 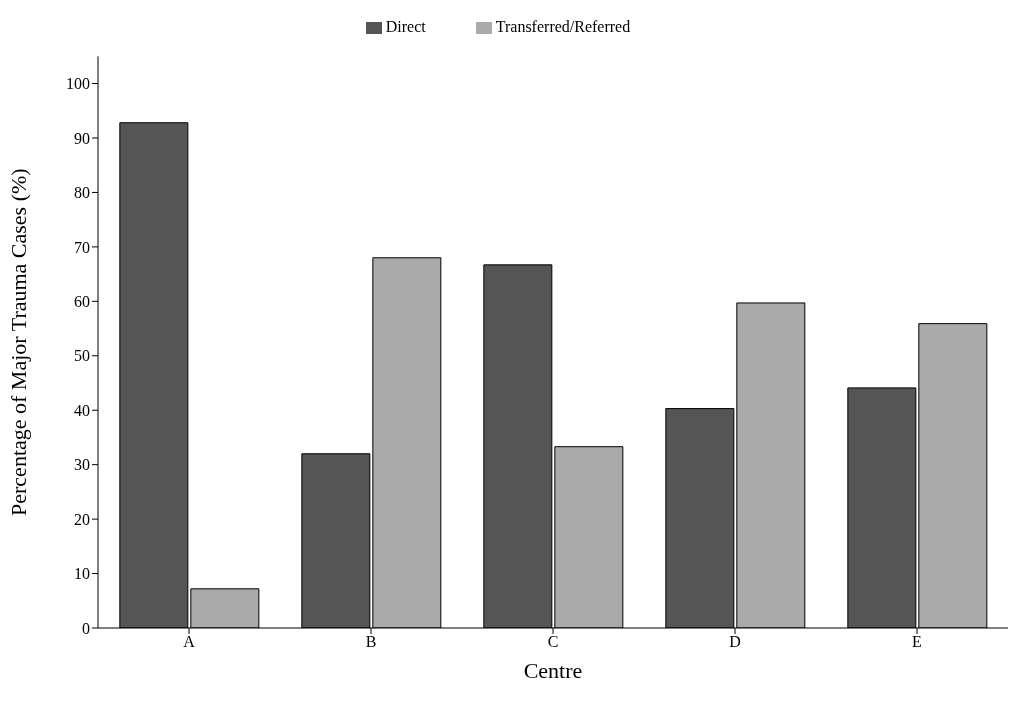 What do you see at coordinates (18, 342) in the screenshot?
I see `y-axis-title: Percentage of Major Trauma Cases (%)` at bounding box center [18, 342].